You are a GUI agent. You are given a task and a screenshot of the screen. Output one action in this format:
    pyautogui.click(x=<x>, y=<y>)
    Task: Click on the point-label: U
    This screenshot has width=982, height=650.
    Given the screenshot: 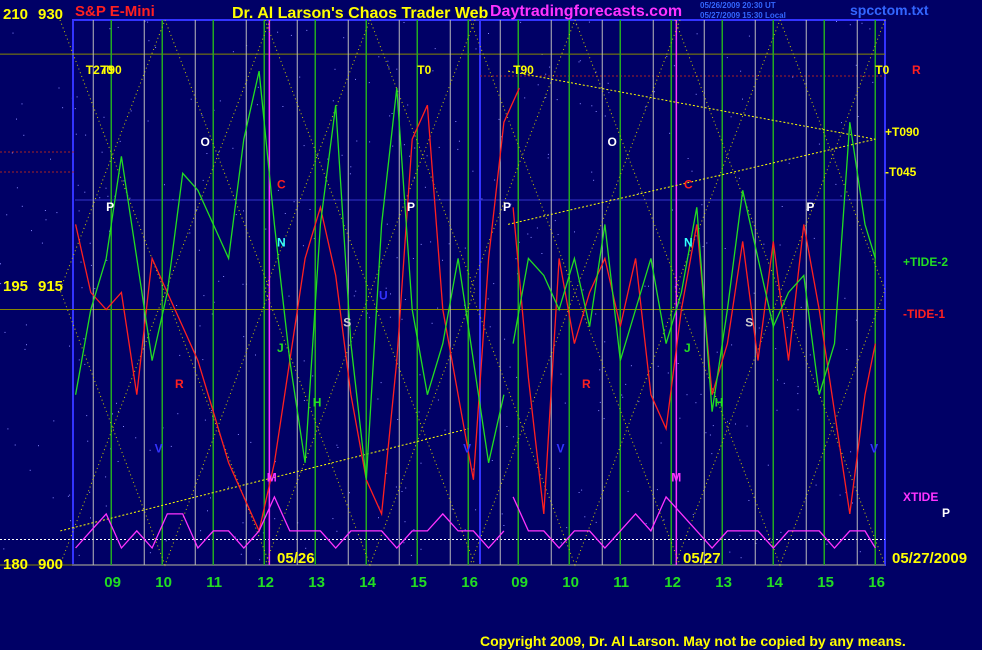 What is the action you would take?
    pyautogui.click(x=383, y=295)
    